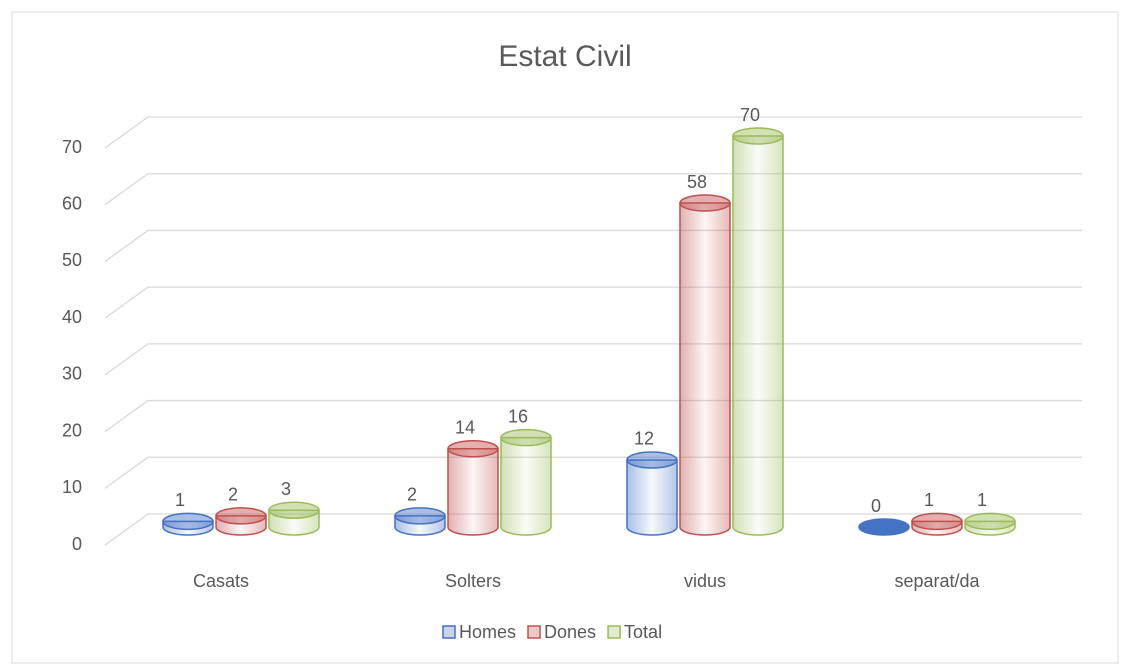  I want to click on grid-line, so click(593, 132).